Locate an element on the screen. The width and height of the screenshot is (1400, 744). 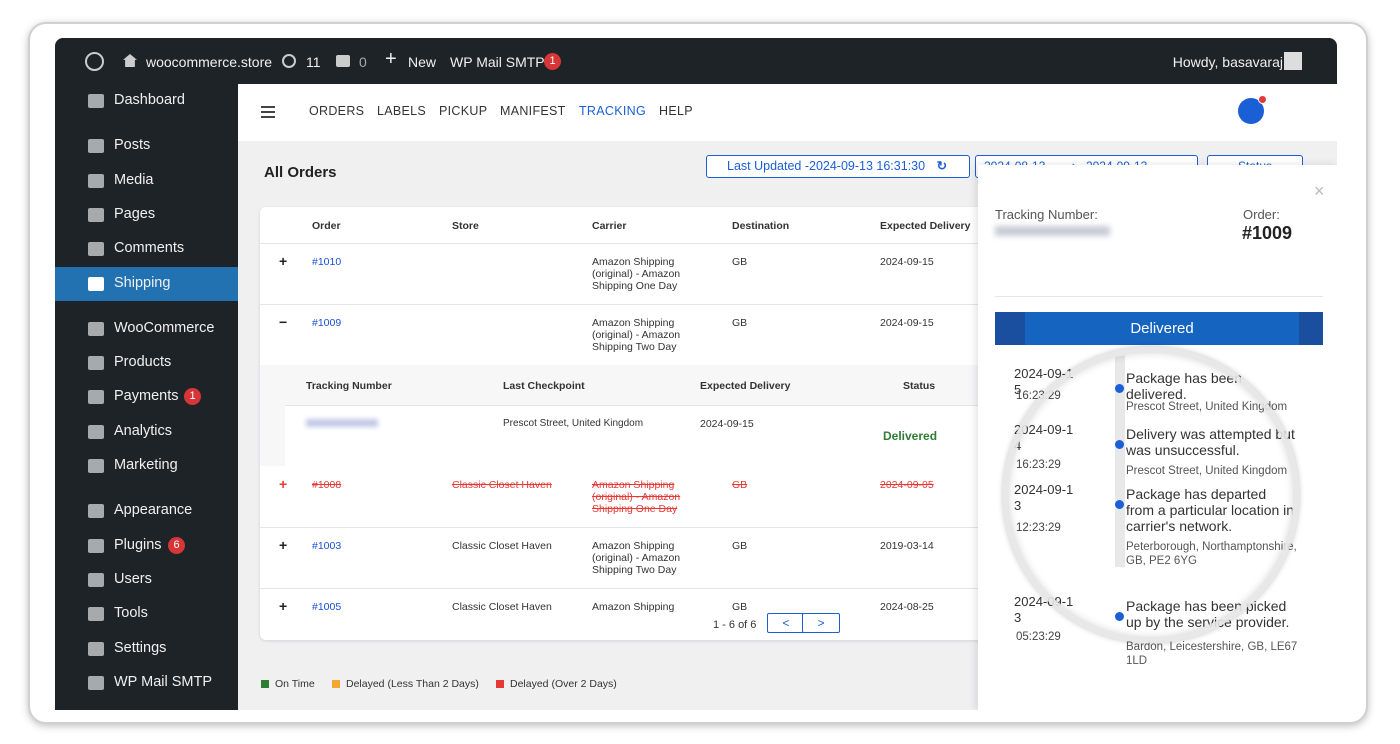
col-header: Order is located at coordinates (326, 226).